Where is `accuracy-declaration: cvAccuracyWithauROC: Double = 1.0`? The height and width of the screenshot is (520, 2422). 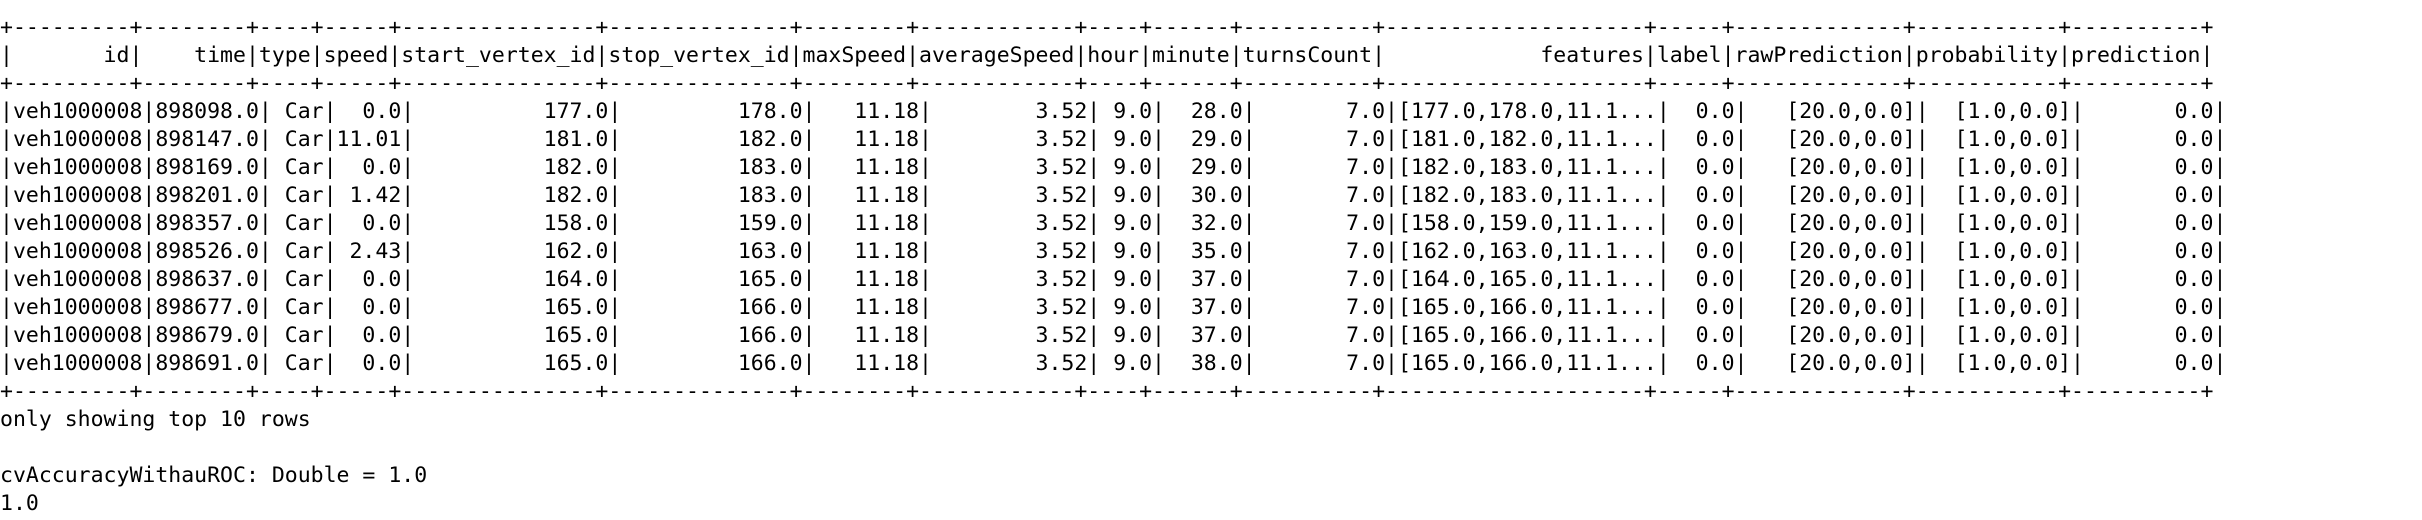 accuracy-declaration: cvAccuracyWithauROC: Double = 1.0 is located at coordinates (214, 475).